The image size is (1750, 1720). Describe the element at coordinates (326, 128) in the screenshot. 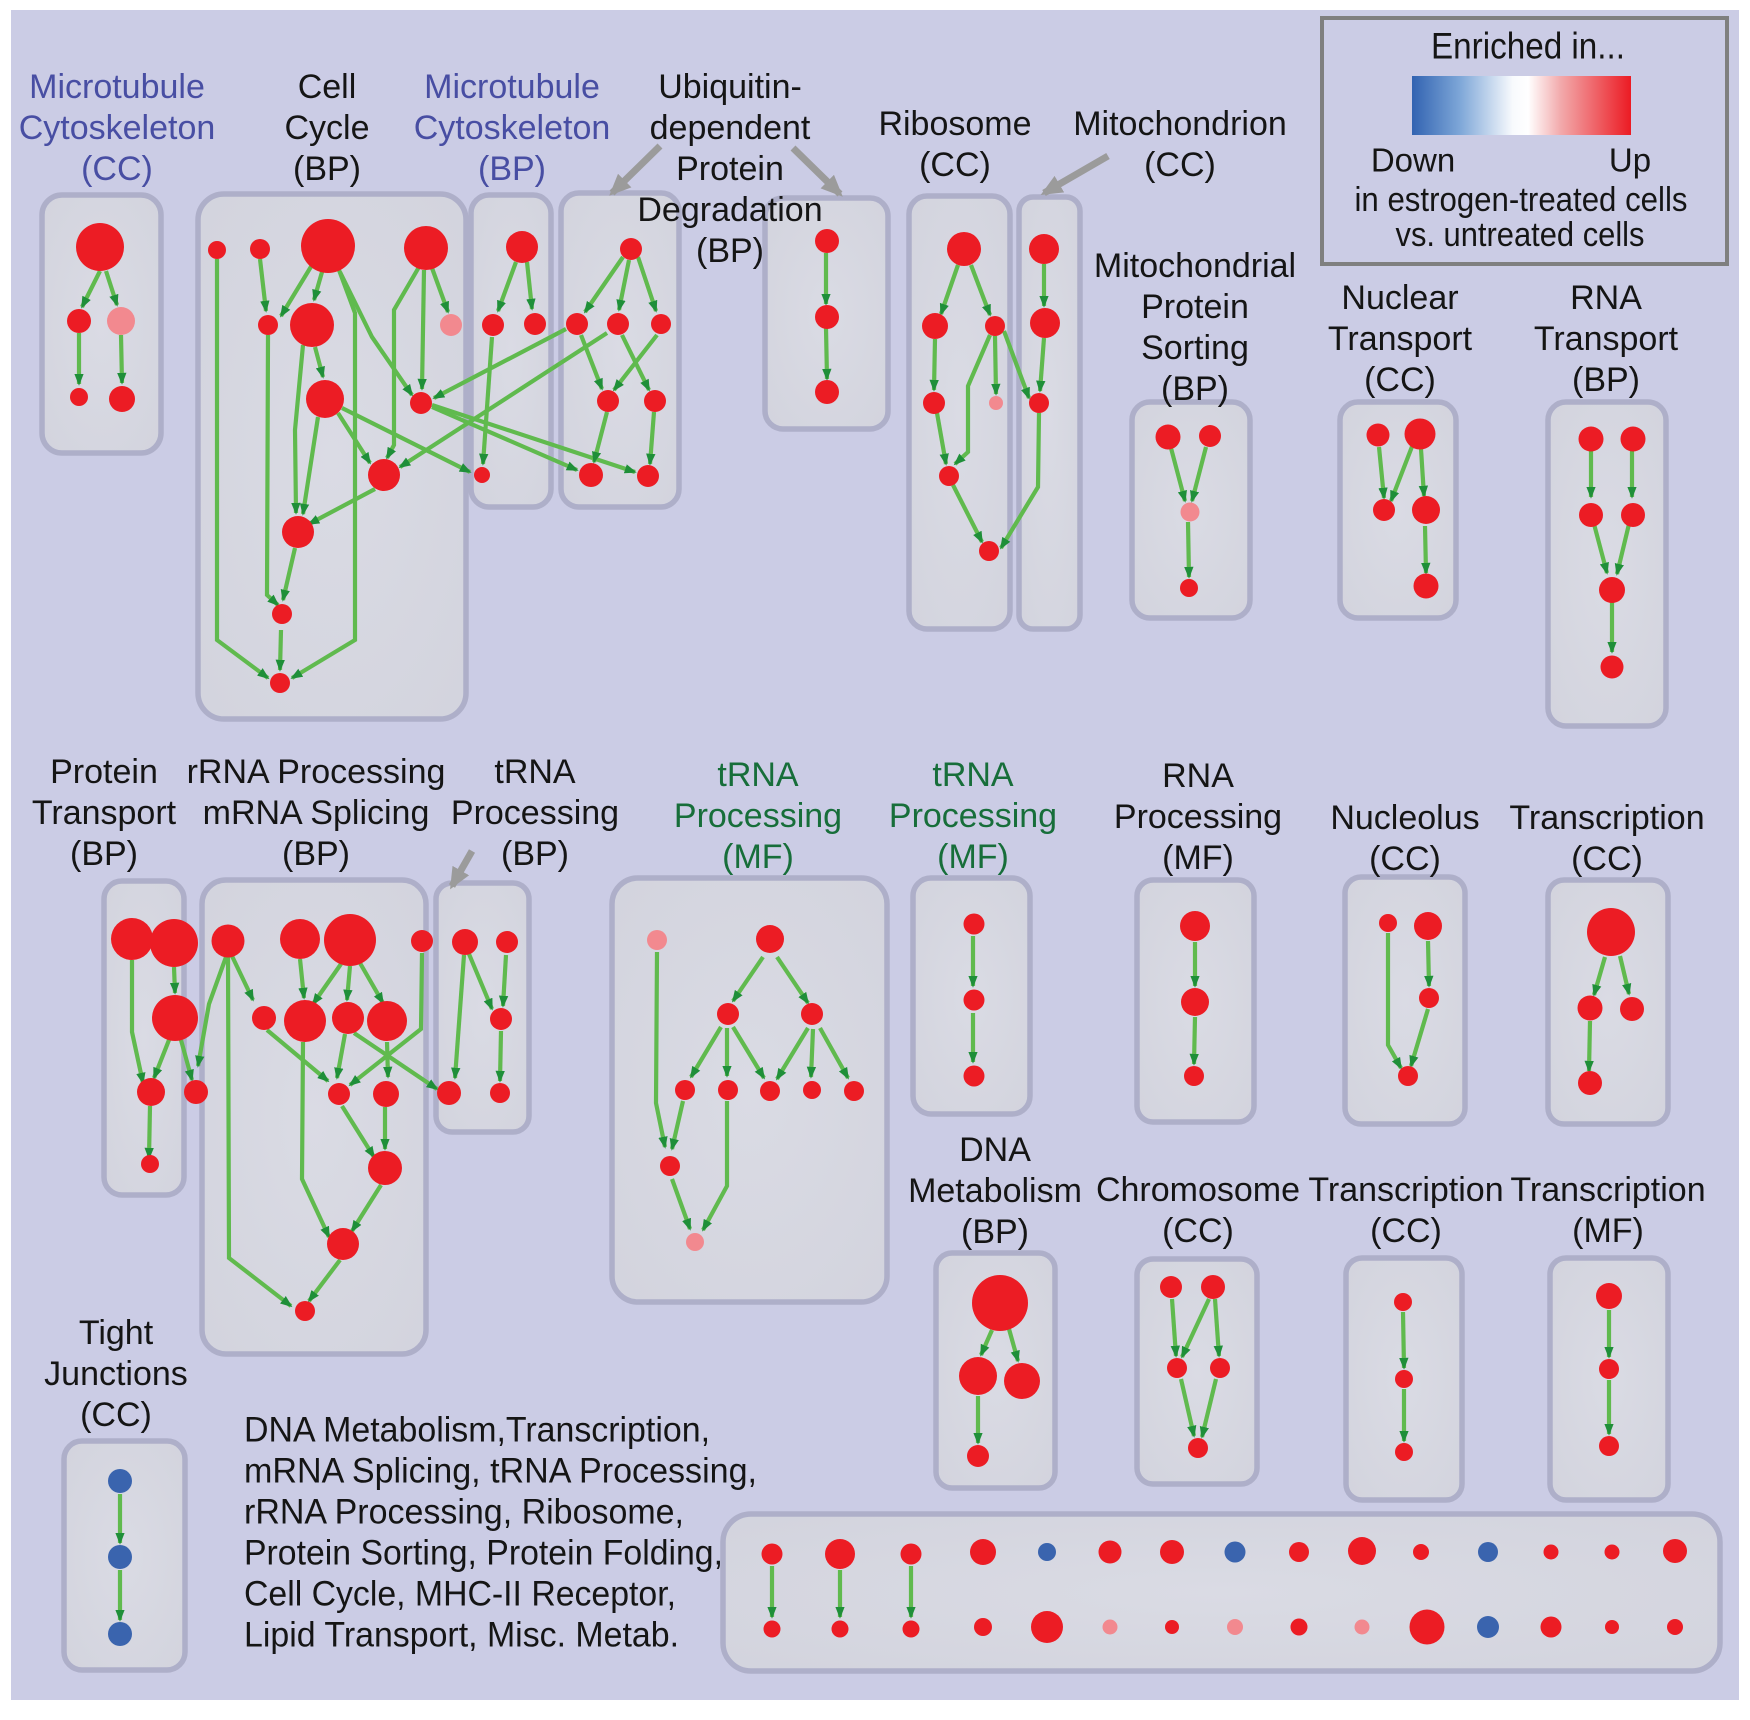

I see `svg-text: Cycle` at that location.